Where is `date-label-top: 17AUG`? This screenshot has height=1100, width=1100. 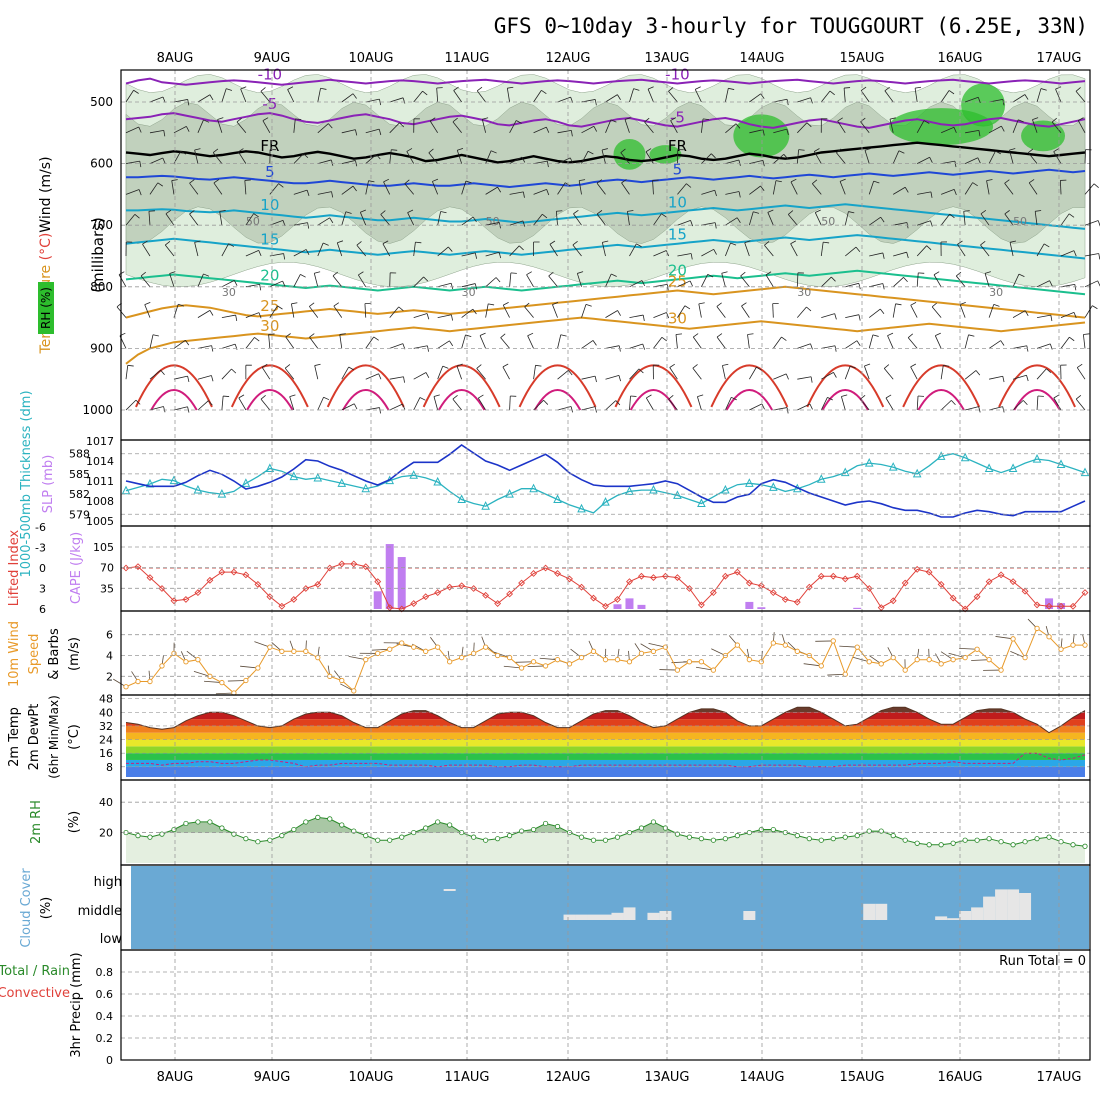
date-label-top: 17AUG is located at coordinates (1058, 58).